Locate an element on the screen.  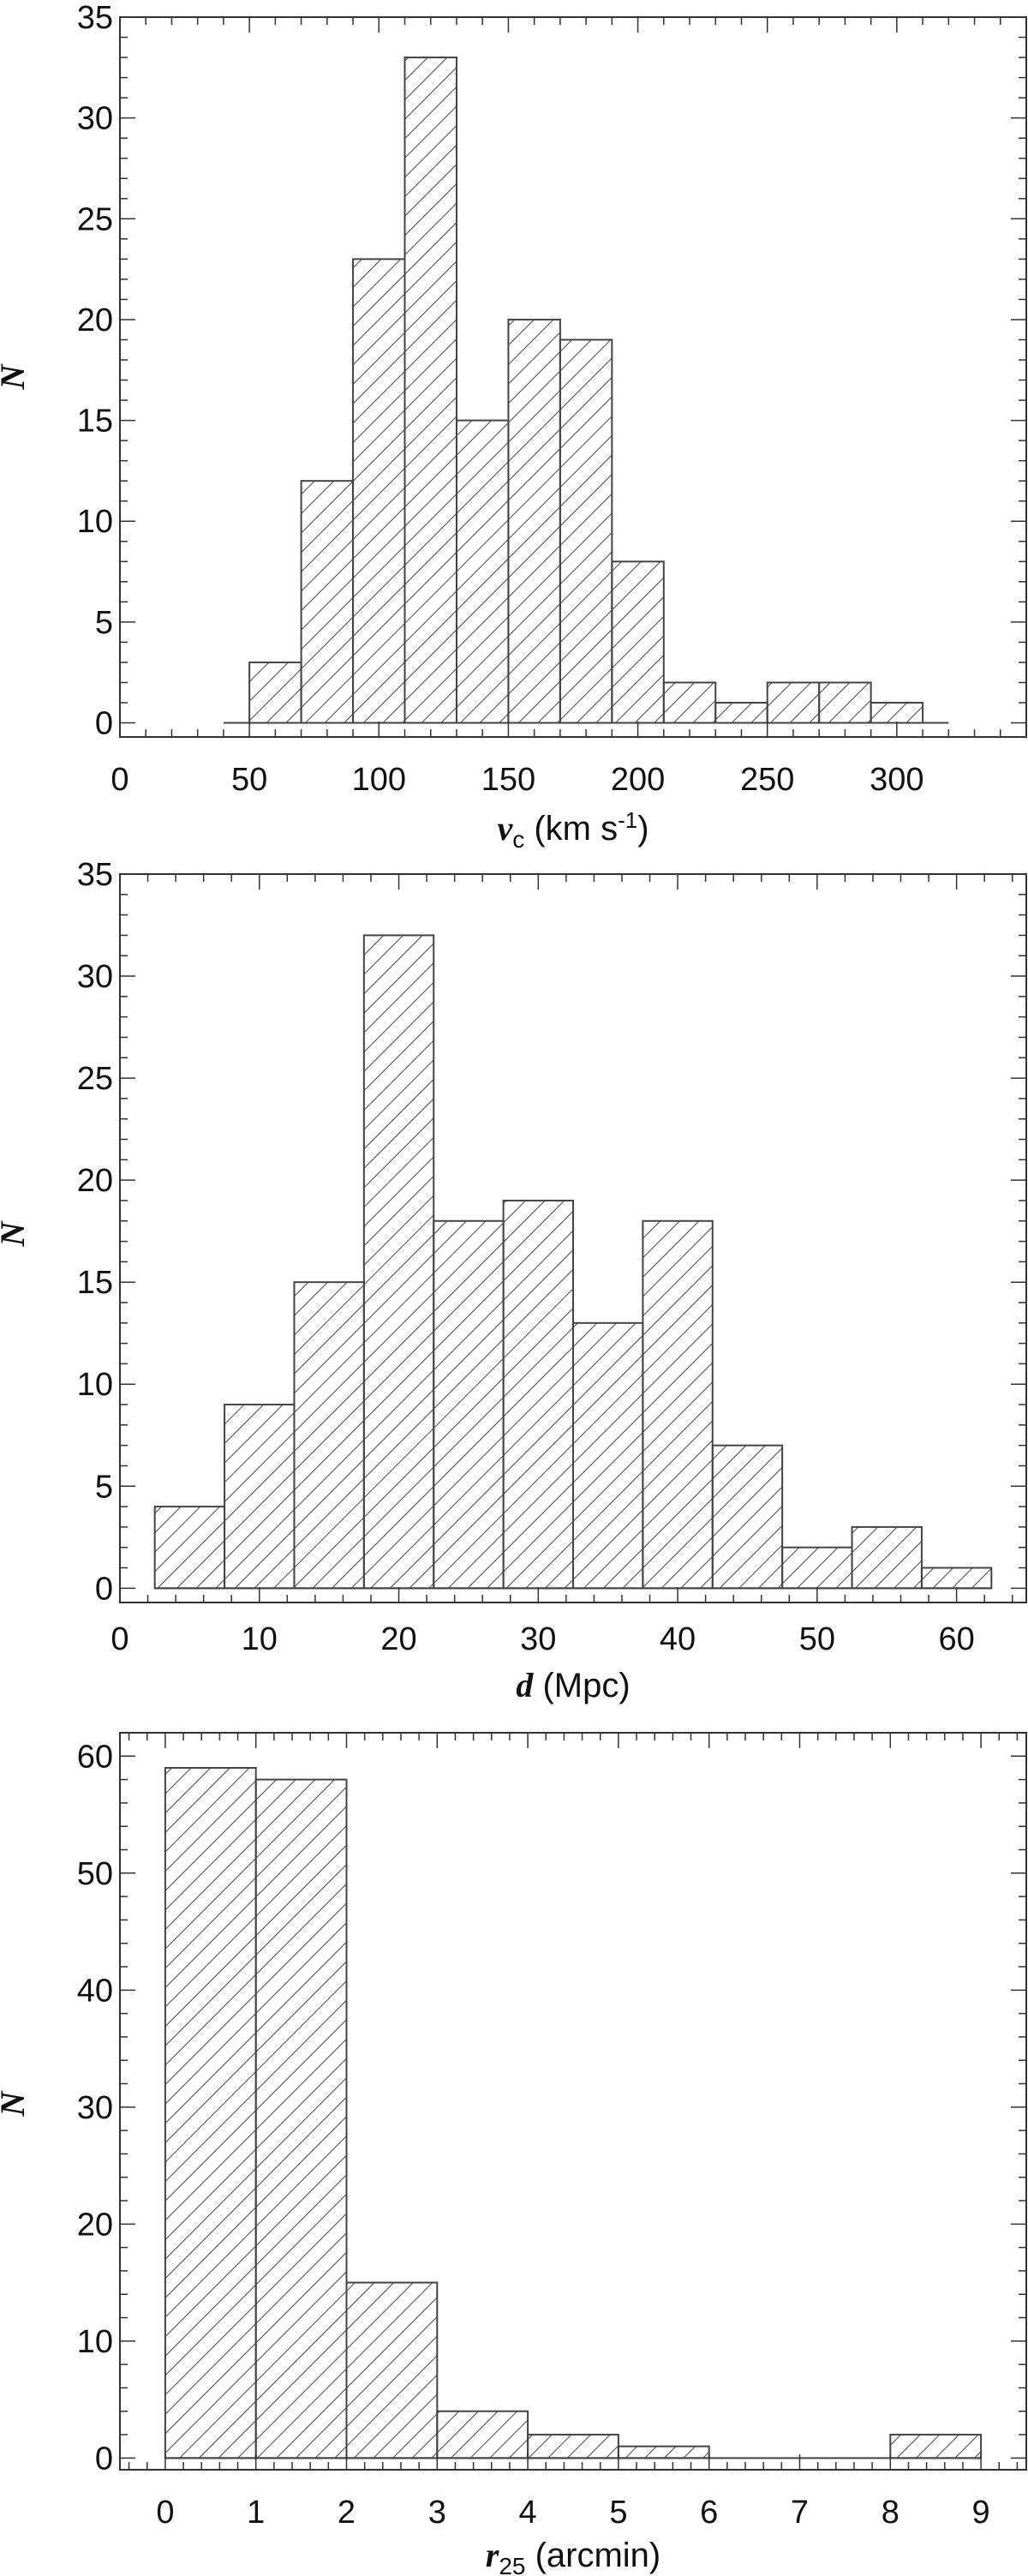
x-tick-label: 5 is located at coordinates (618, 2513).